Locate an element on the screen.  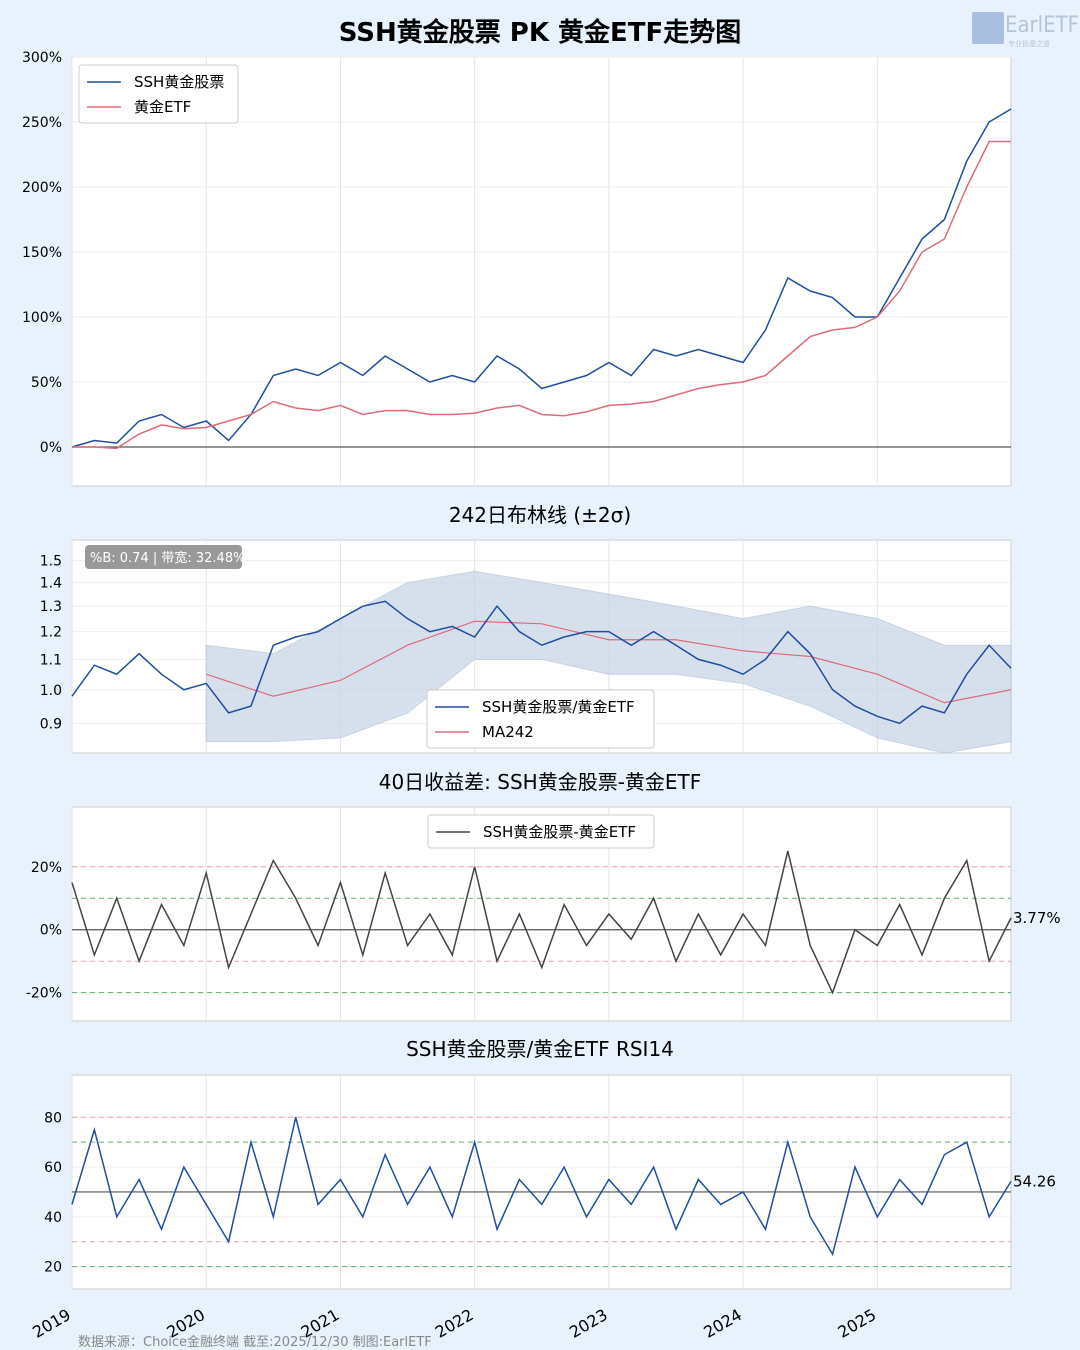
chart-title-main: SSH黄金股票 PK 黄金ETF走势图 is located at coordinates (540, 32).